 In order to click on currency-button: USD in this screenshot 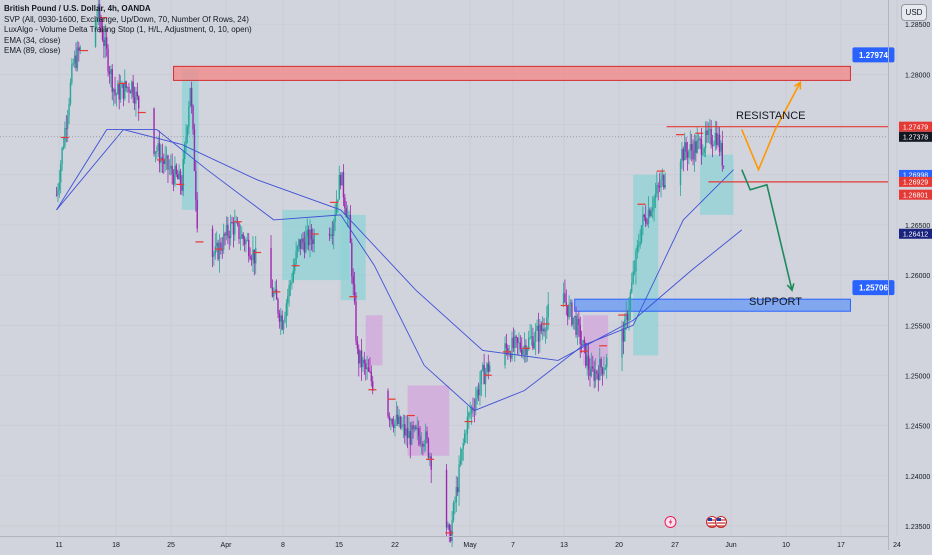, I will do `click(914, 12)`.